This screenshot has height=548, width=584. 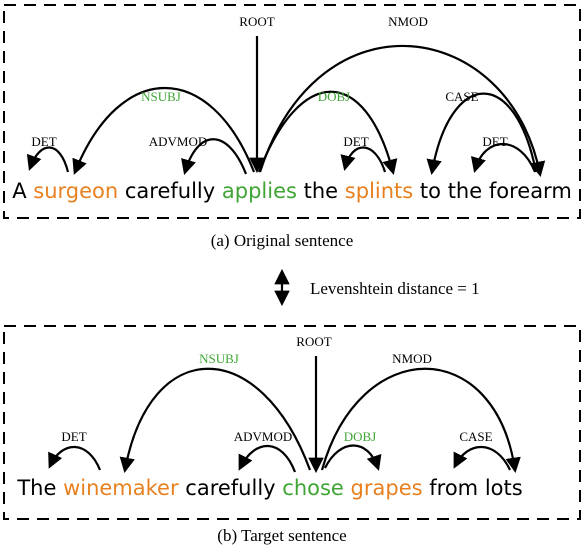 What do you see at coordinates (215, 420) in the screenshot?
I see `arc-b-nsubj` at bounding box center [215, 420].